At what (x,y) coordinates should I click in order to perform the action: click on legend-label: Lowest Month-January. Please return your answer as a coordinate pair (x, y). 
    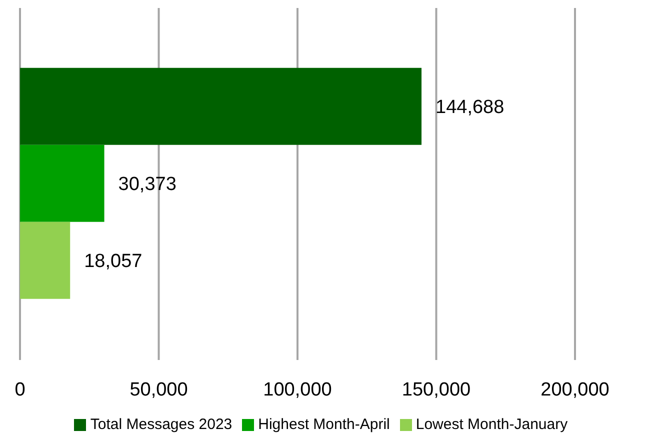
    Looking at the image, I should click on (492, 424).